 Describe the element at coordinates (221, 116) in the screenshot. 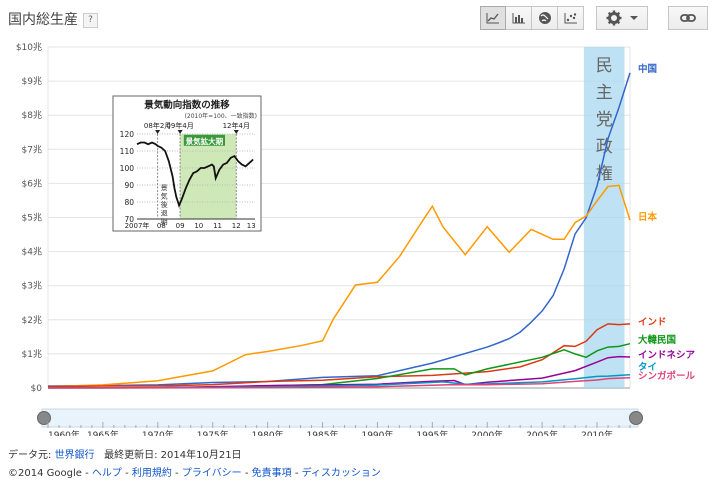

I see `inset-subtitle: (2010年=100、一致指数)` at that location.